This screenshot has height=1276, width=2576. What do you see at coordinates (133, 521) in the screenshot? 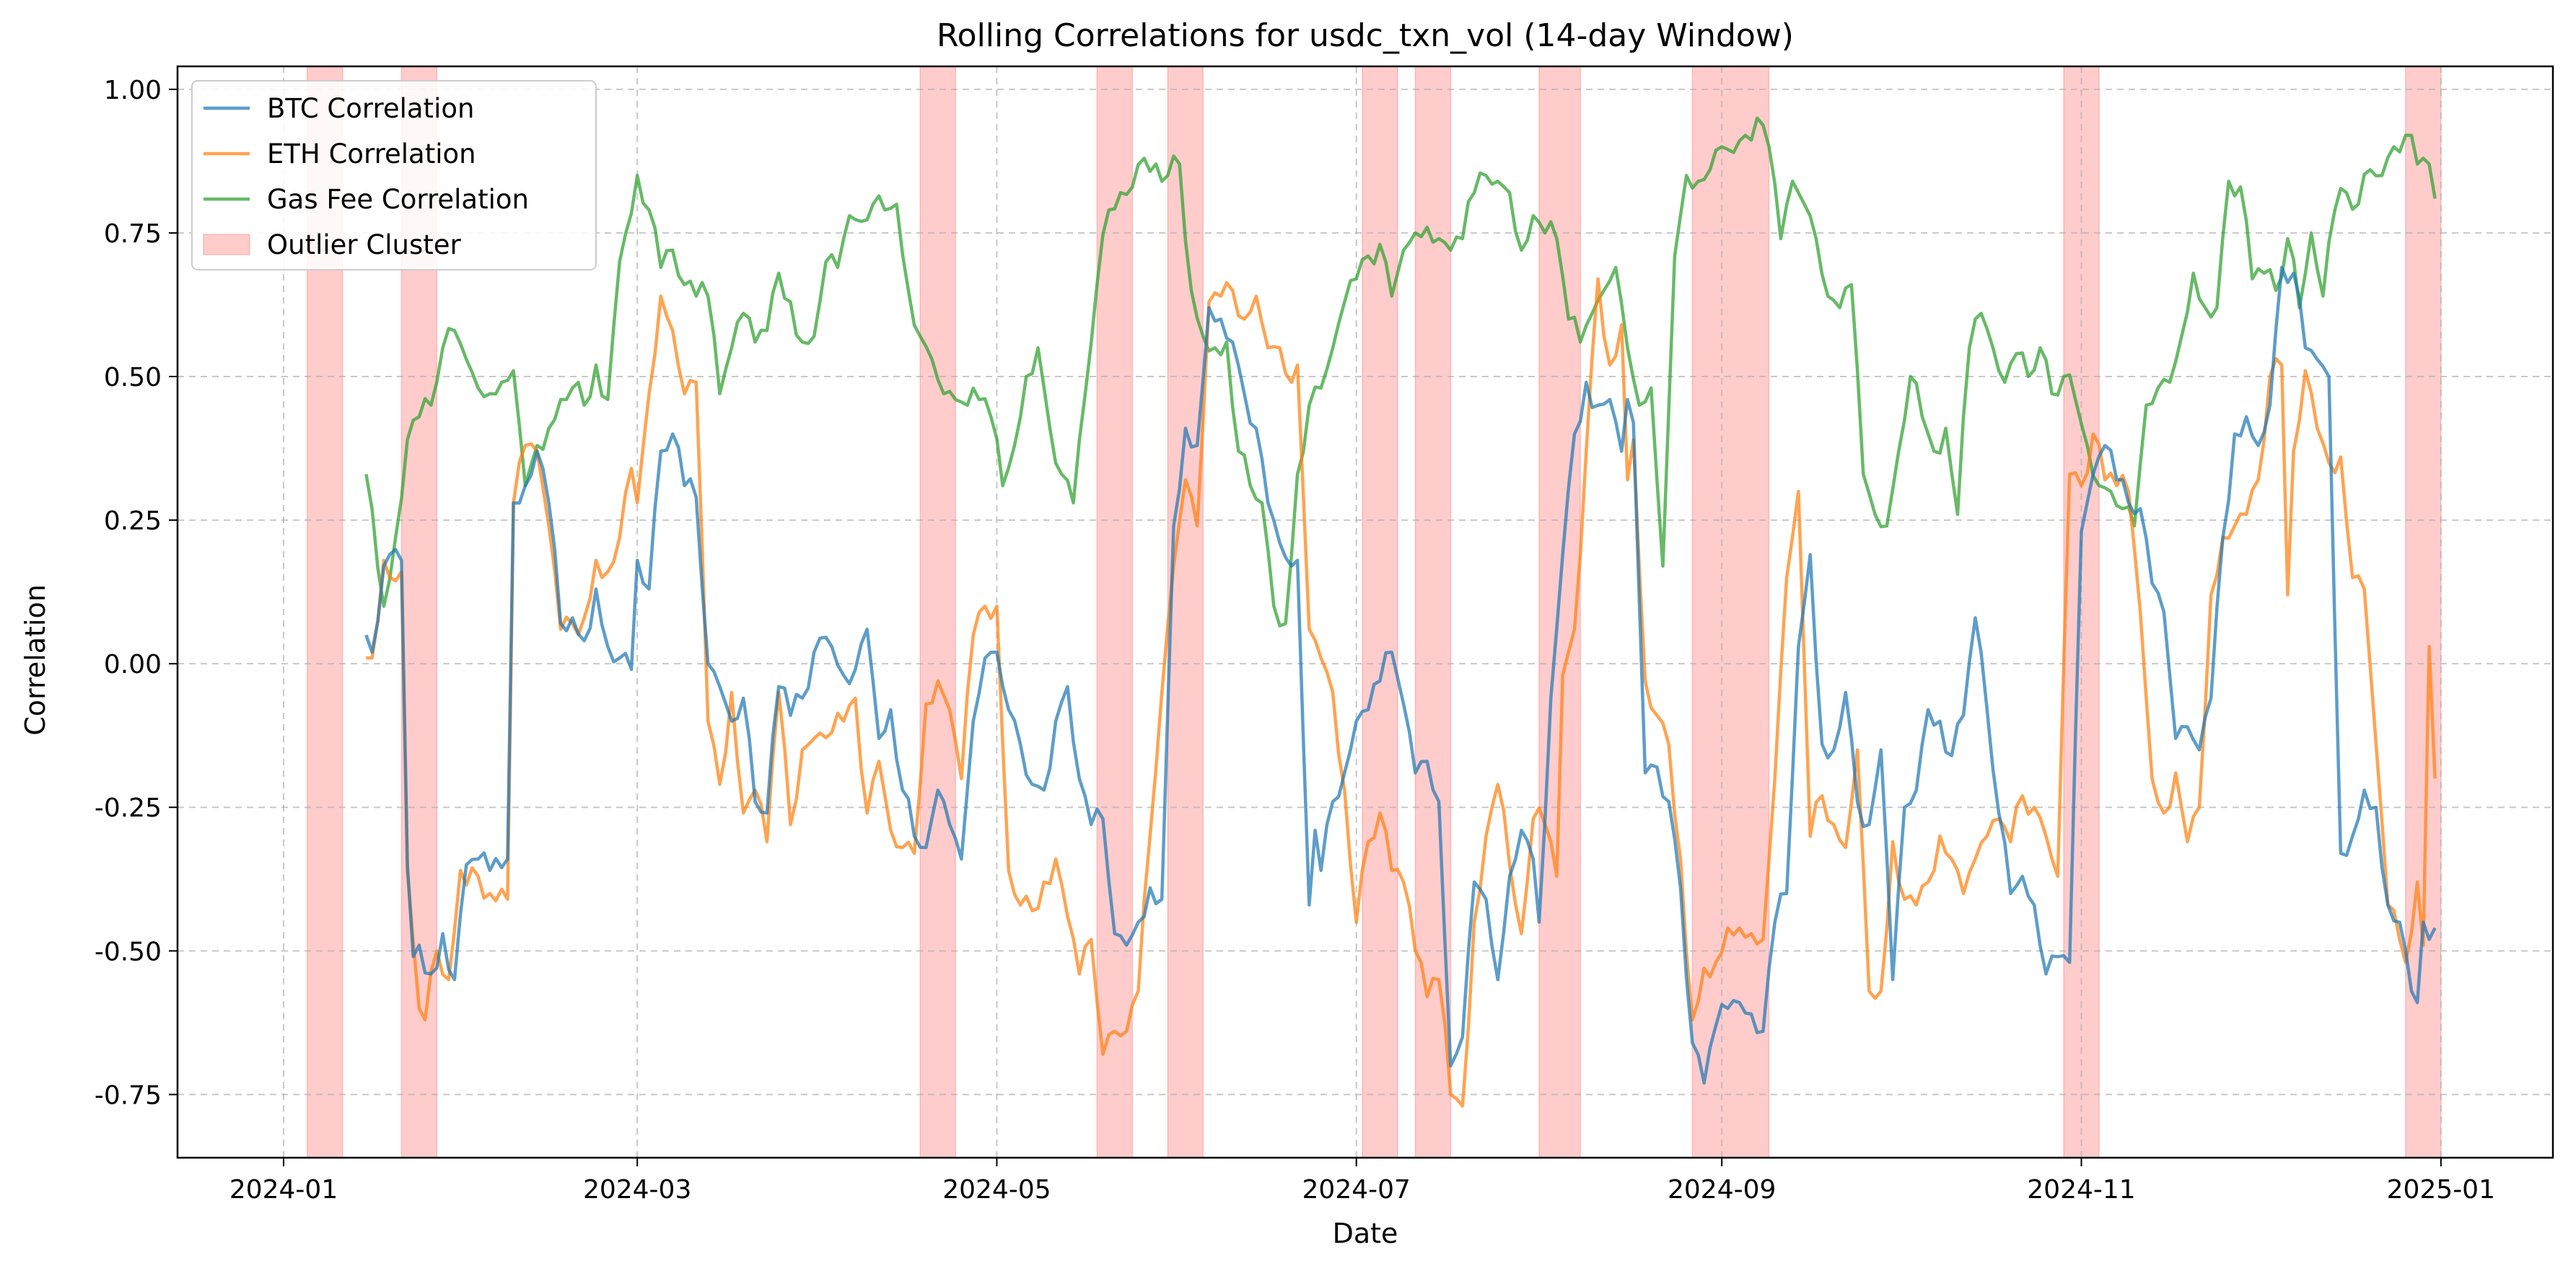
I see `y-tick-label: 0.25` at bounding box center [133, 521].